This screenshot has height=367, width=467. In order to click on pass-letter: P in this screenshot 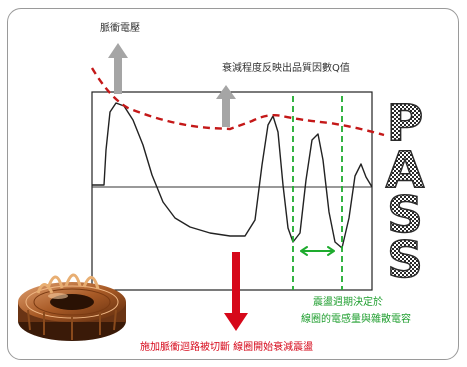, I will do `click(405, 123)`.